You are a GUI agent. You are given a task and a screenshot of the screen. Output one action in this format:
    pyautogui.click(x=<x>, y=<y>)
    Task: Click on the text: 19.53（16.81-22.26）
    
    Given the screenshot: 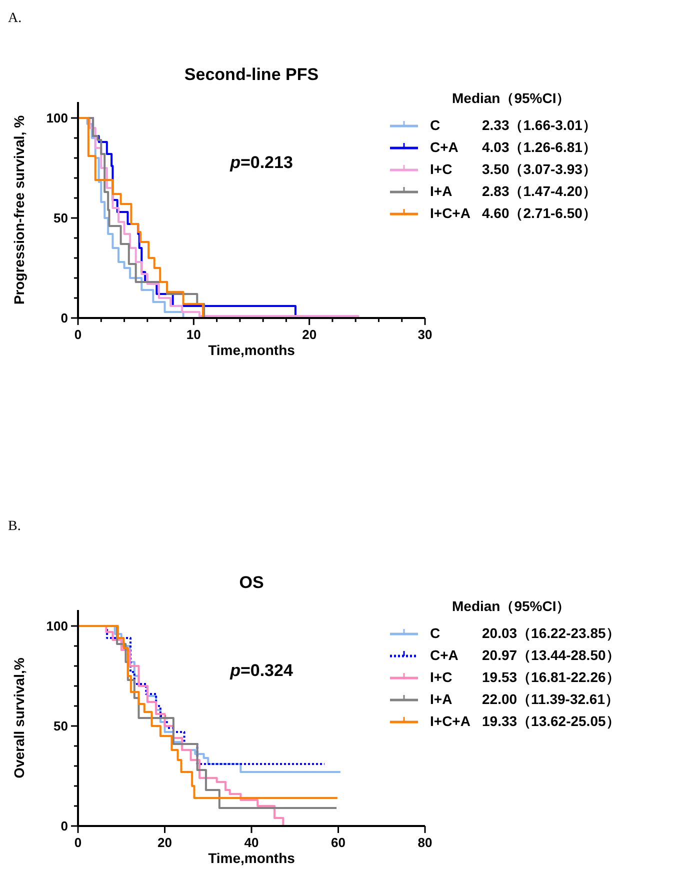 What is the action you would take?
    pyautogui.click(x=551, y=677)
    